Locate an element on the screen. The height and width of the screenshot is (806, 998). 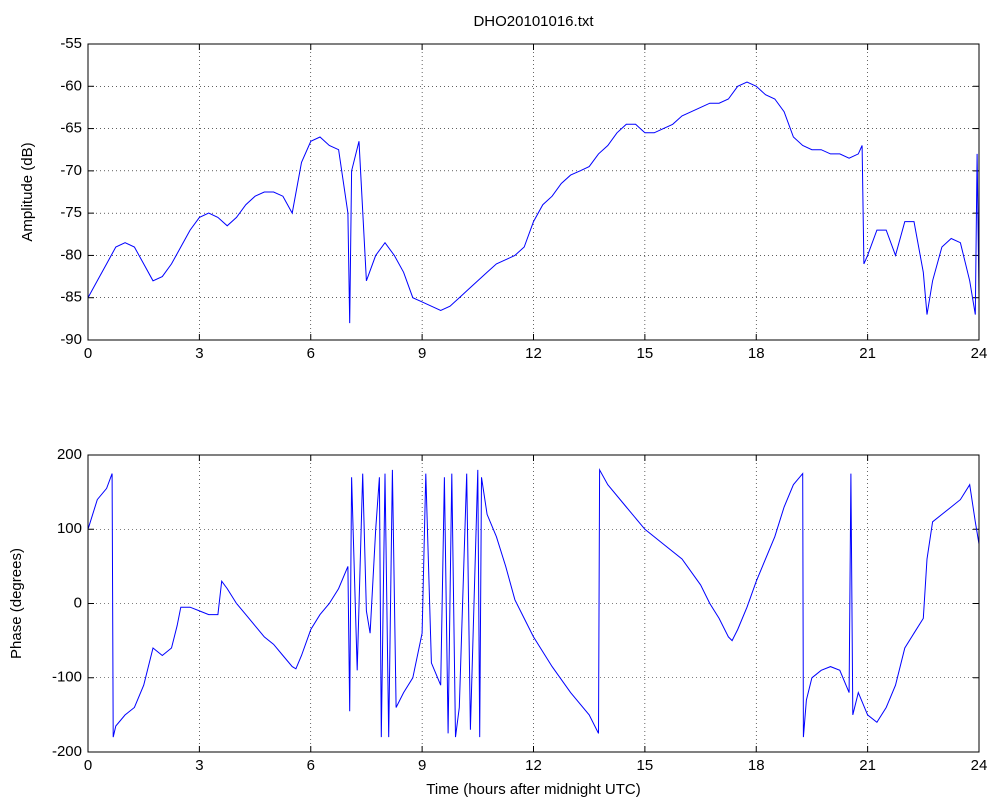
y-axis-label: Amplitude (dB) is located at coordinates (27, 191).